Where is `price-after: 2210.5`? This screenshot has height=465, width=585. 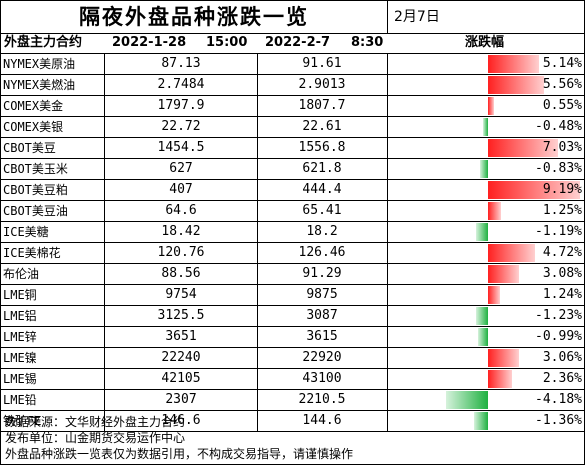 price-after: 2210.5 is located at coordinates (322, 400).